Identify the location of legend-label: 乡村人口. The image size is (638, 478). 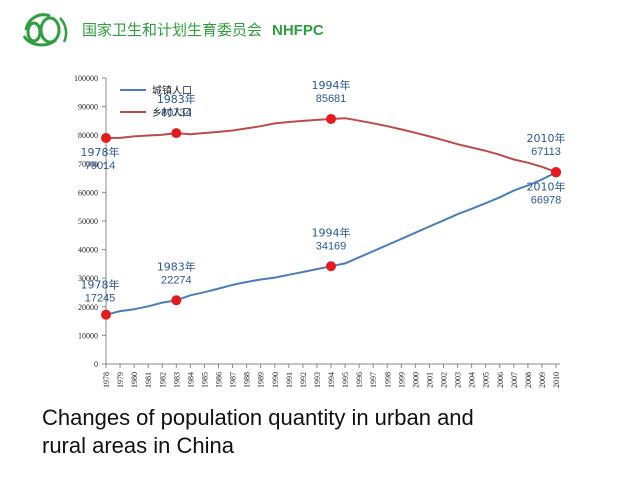
(172, 112).